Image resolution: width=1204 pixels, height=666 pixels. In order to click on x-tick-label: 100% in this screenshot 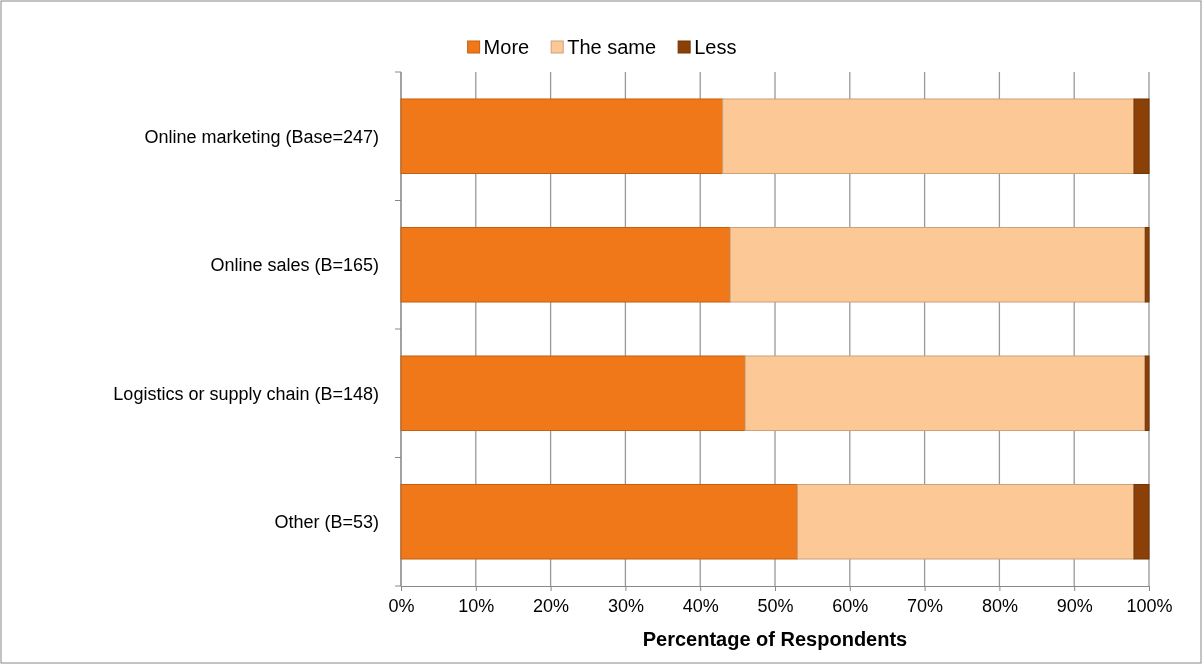, I will do `click(1149, 605)`.